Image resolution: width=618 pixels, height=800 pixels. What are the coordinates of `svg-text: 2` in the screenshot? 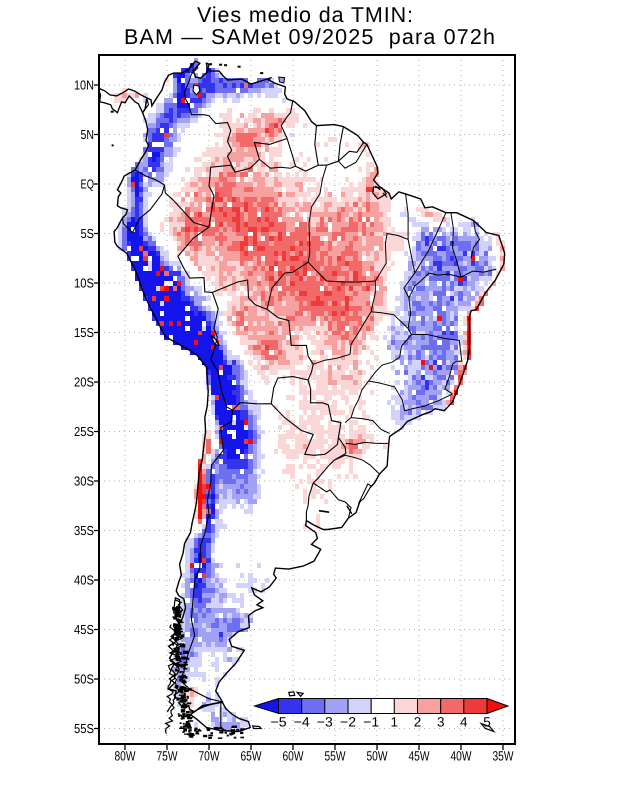 It's located at (418, 722).